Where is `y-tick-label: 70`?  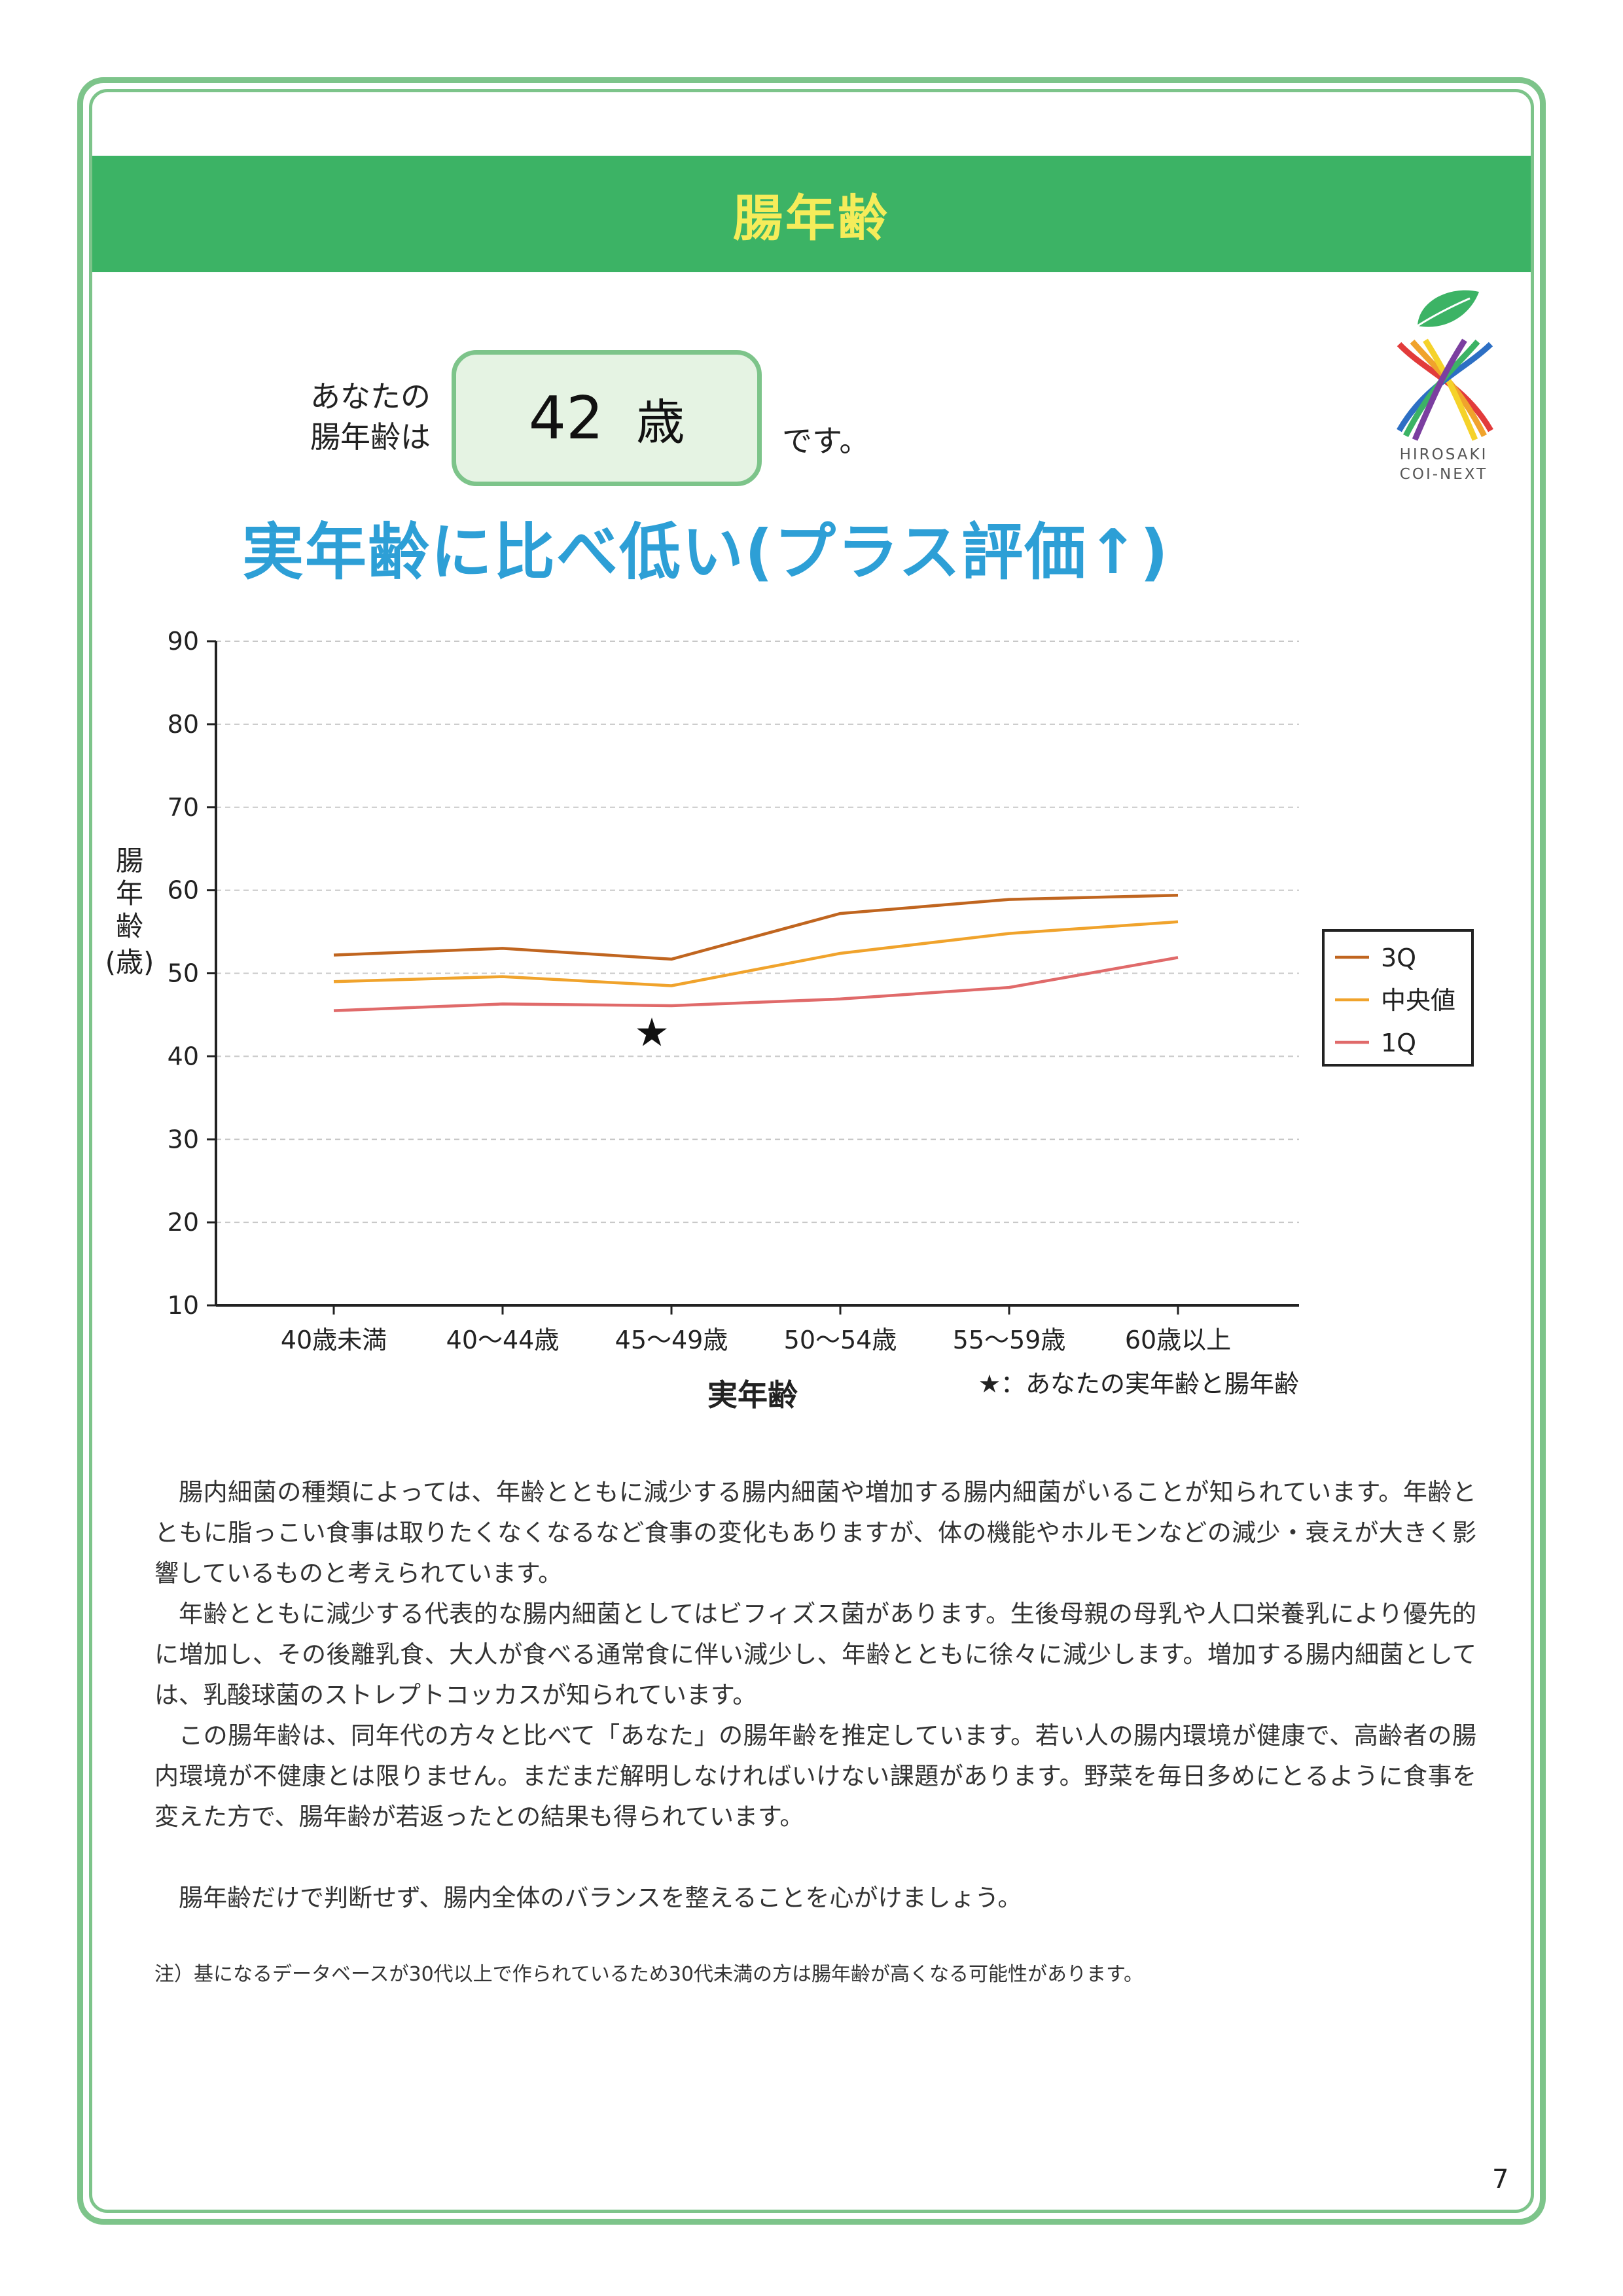
y-tick-label: 70 is located at coordinates (183, 808).